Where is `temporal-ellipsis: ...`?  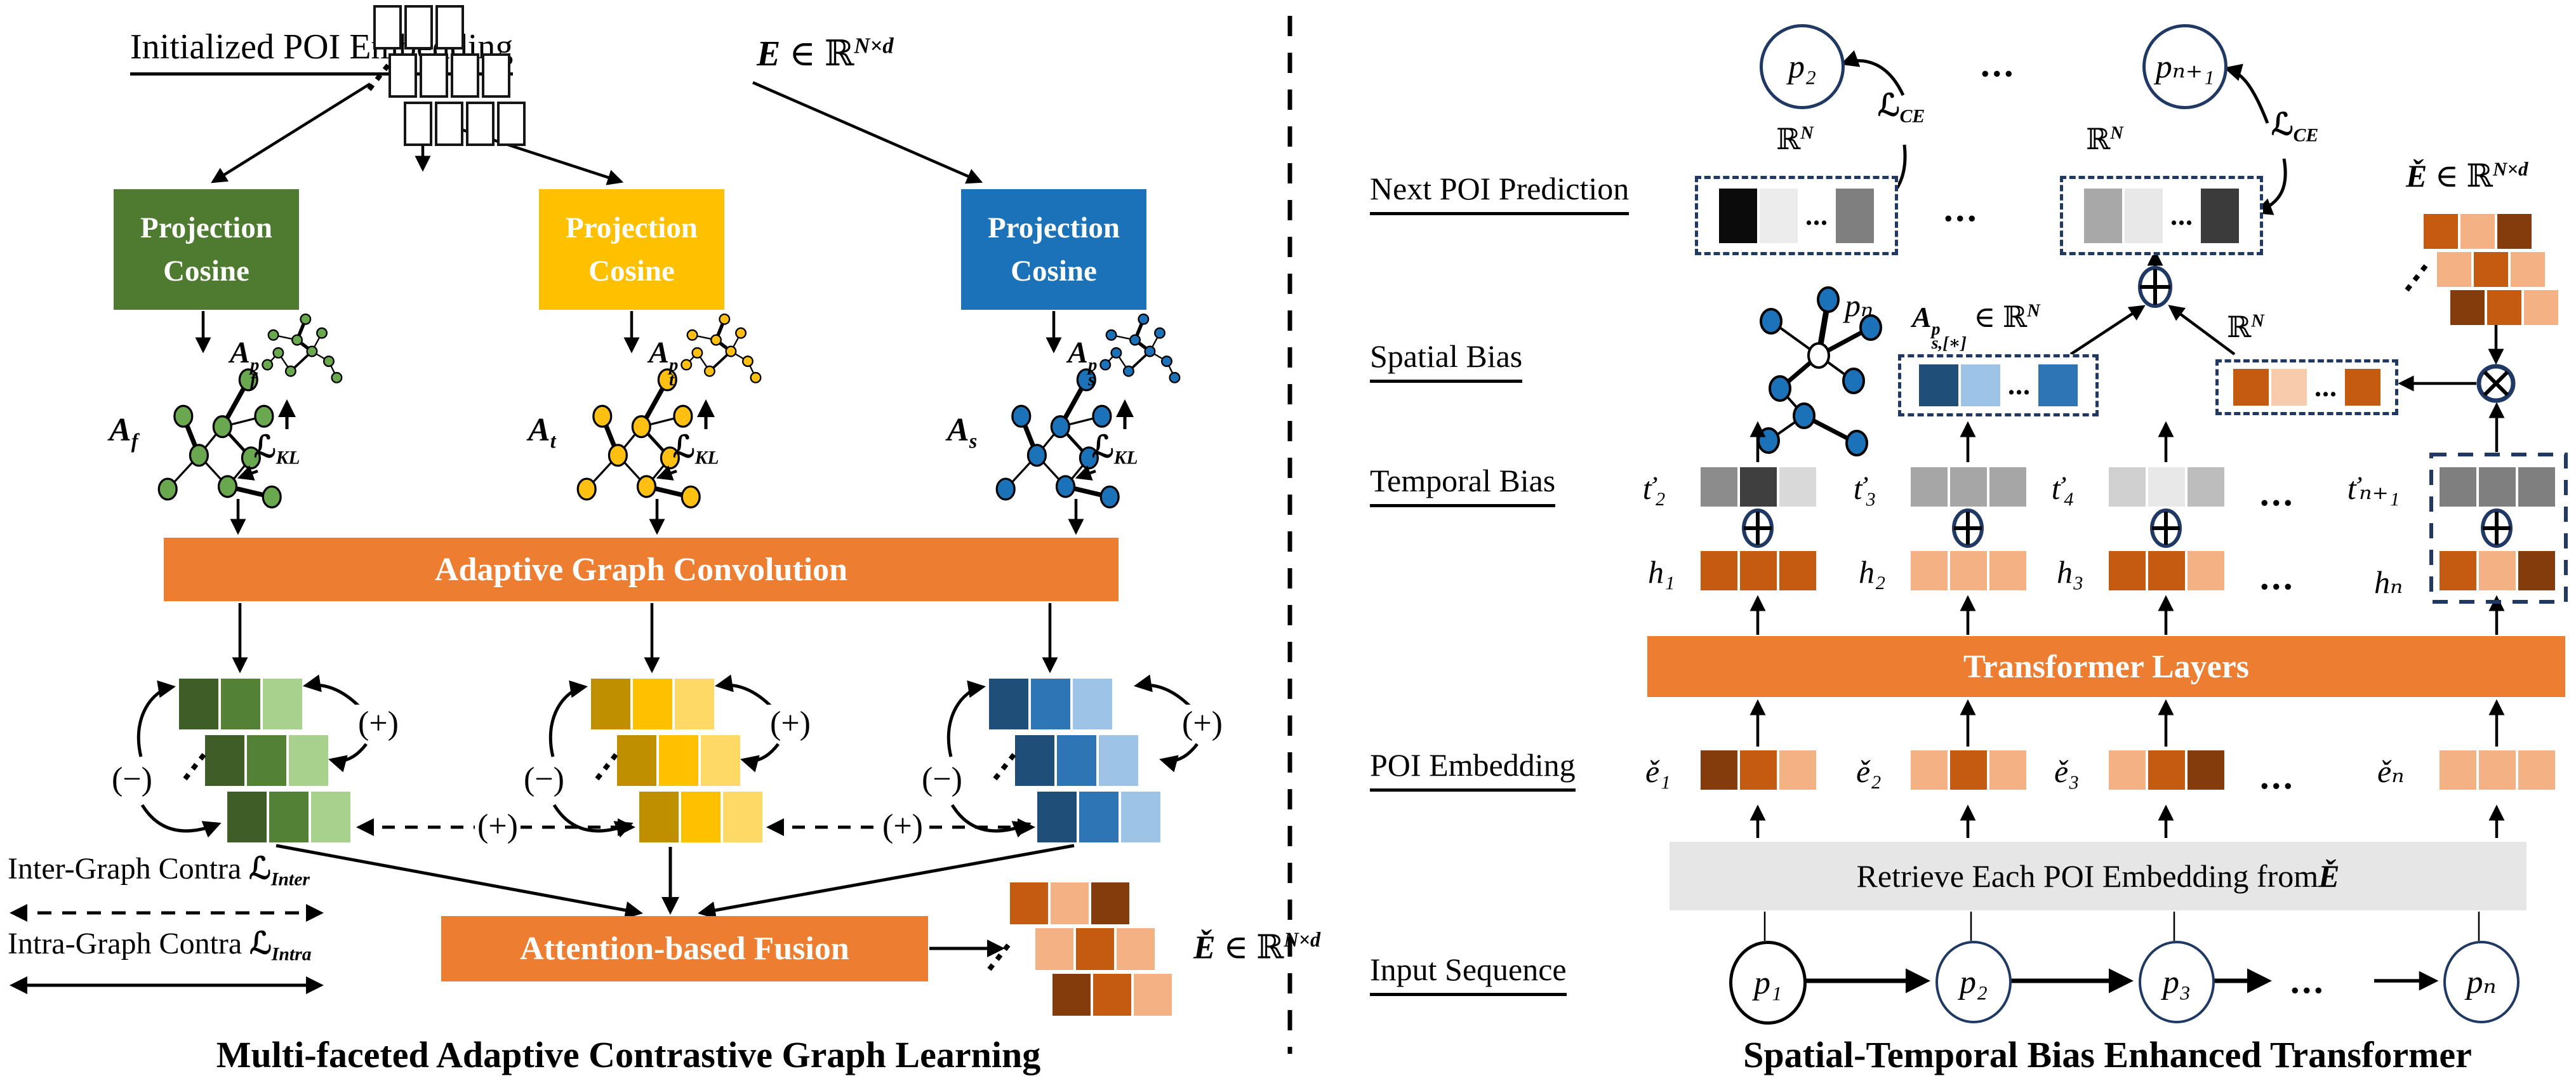 temporal-ellipsis: ... is located at coordinates (2277, 493).